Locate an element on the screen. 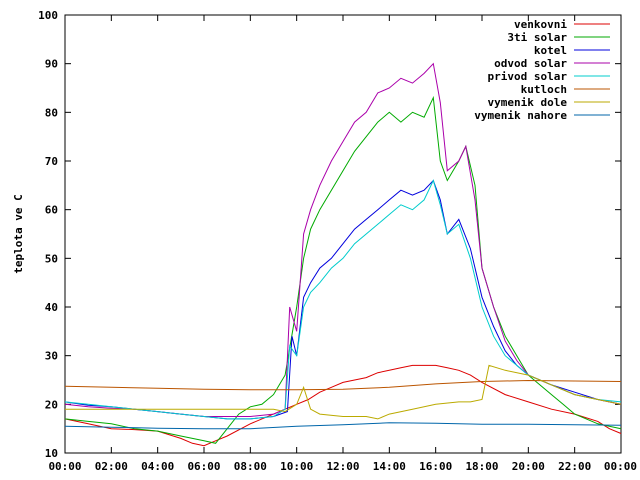 The image size is (640, 480). y-tick-label: 100 is located at coordinates (48, 15).